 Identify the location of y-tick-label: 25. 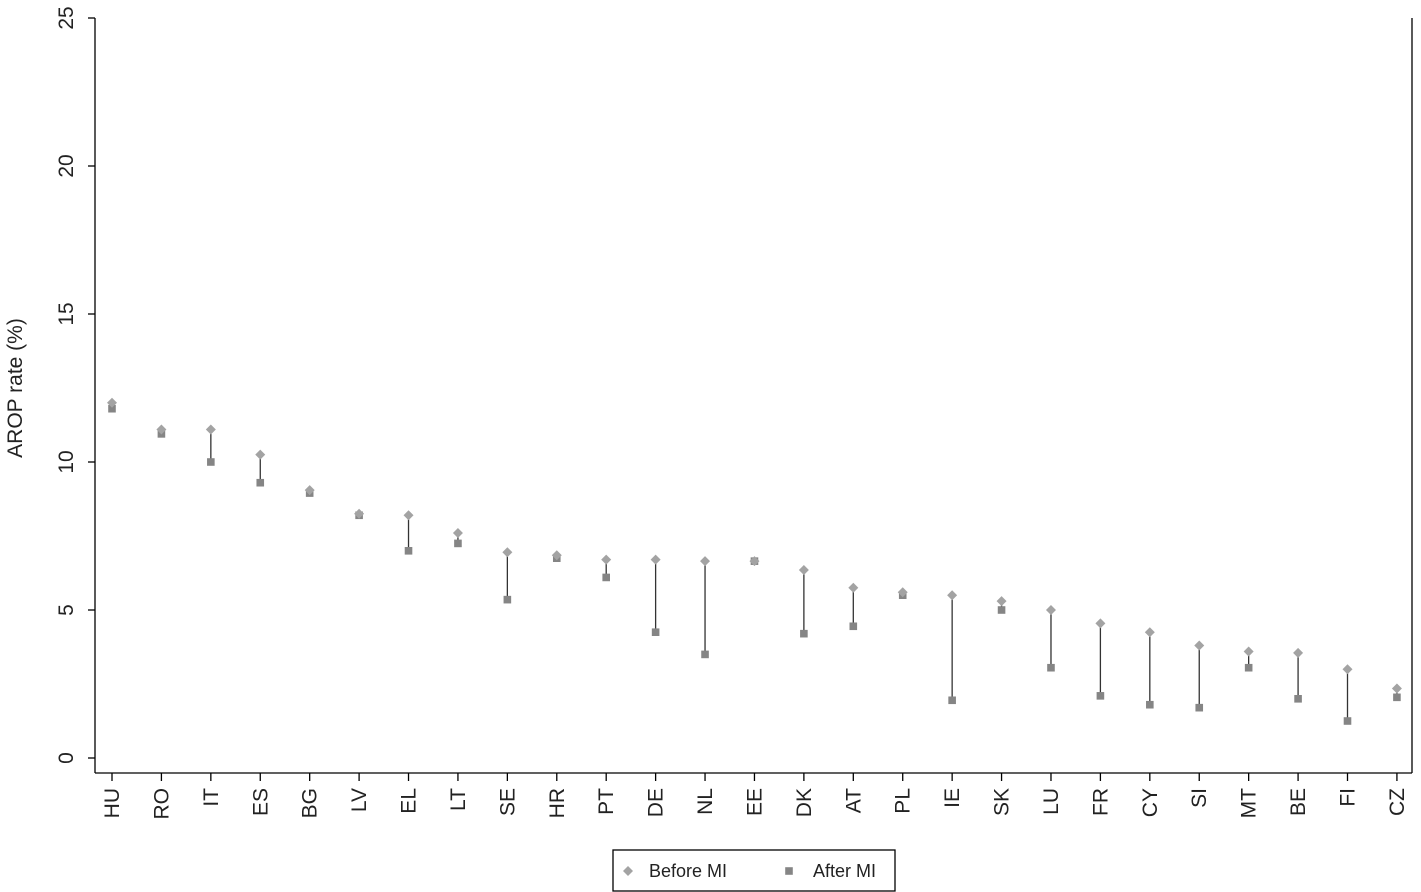
(66, 17).